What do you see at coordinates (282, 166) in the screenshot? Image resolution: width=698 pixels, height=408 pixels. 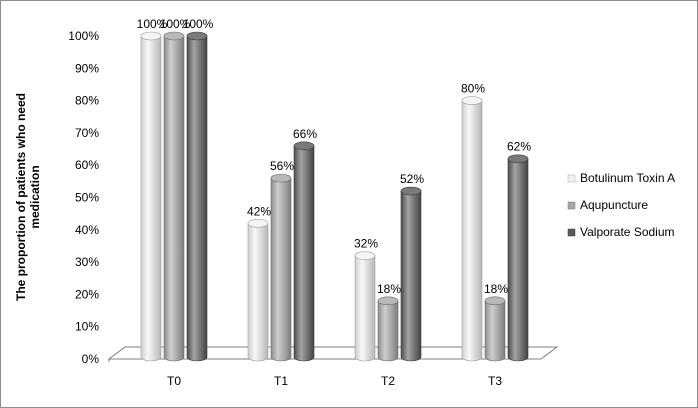 I see `data-label: 56%` at bounding box center [282, 166].